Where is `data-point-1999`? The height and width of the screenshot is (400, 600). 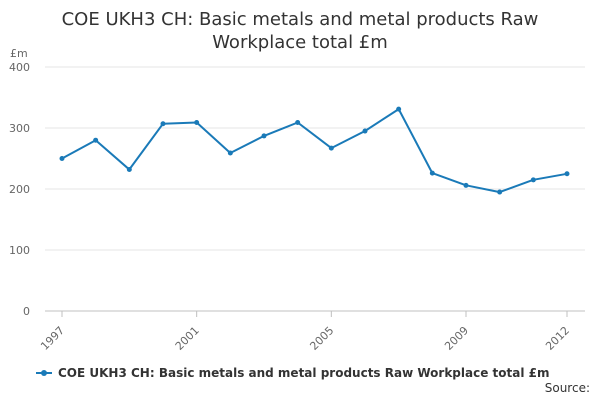 data-point-1999 is located at coordinates (129, 169).